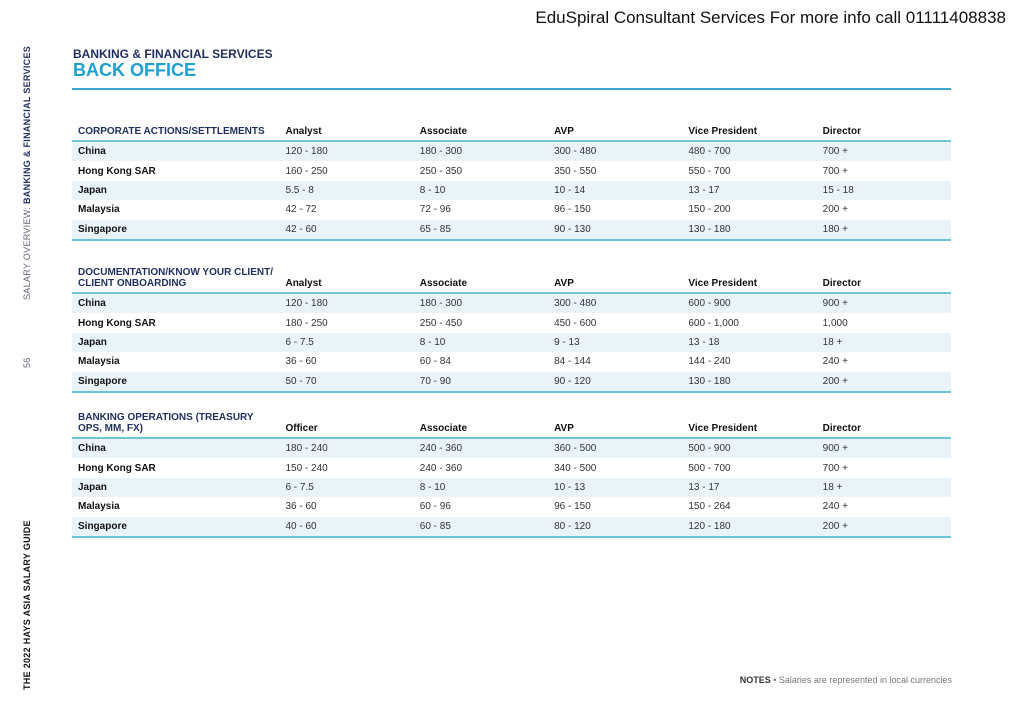  What do you see at coordinates (709, 507) in the screenshot?
I see `salary-cell: 150 - 264` at bounding box center [709, 507].